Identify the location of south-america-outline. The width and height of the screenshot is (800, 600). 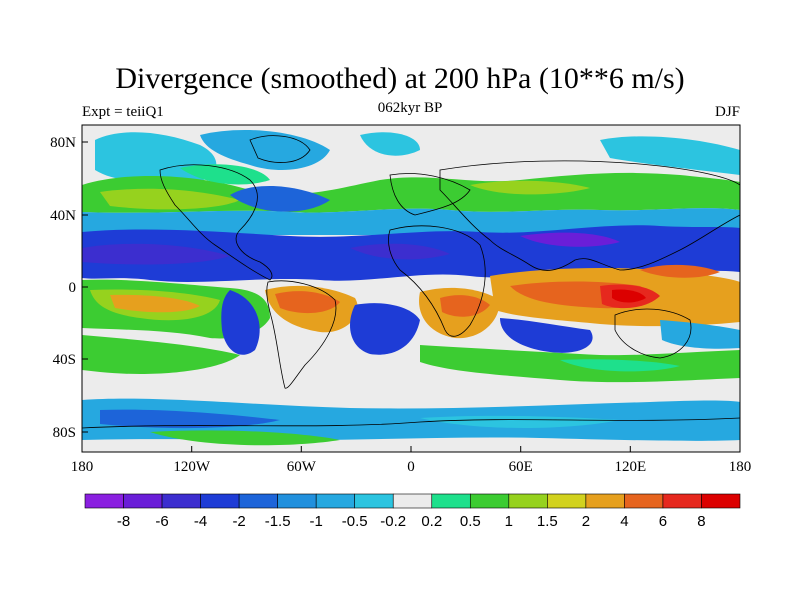
(301, 334).